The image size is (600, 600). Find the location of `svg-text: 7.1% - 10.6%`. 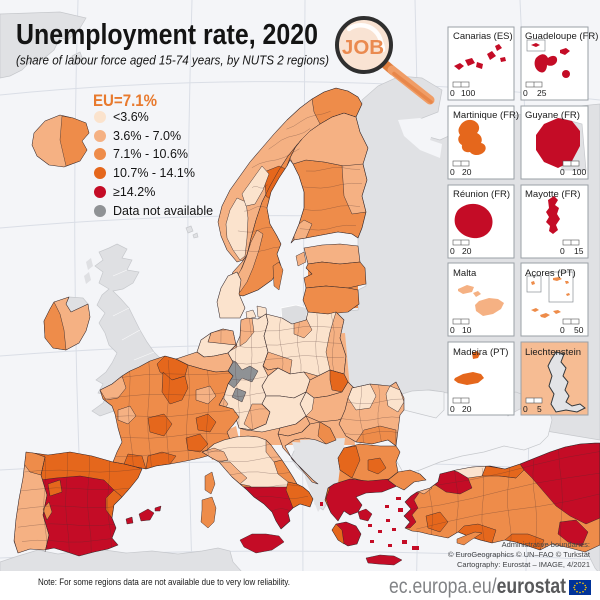

svg-text: 7.1% - 10.6% is located at coordinates (150, 154).